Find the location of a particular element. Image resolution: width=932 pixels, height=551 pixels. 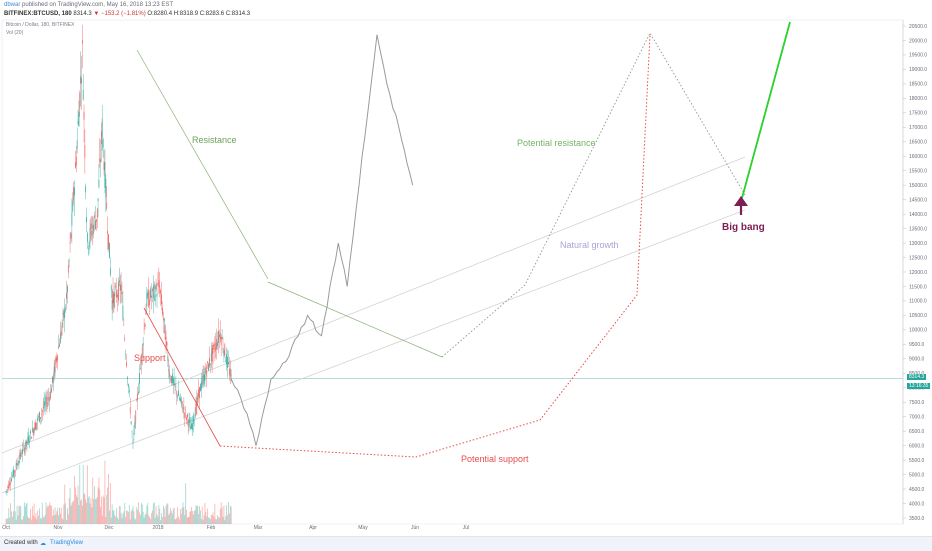

y-tick-label: 7000.0 is located at coordinates (917, 418).